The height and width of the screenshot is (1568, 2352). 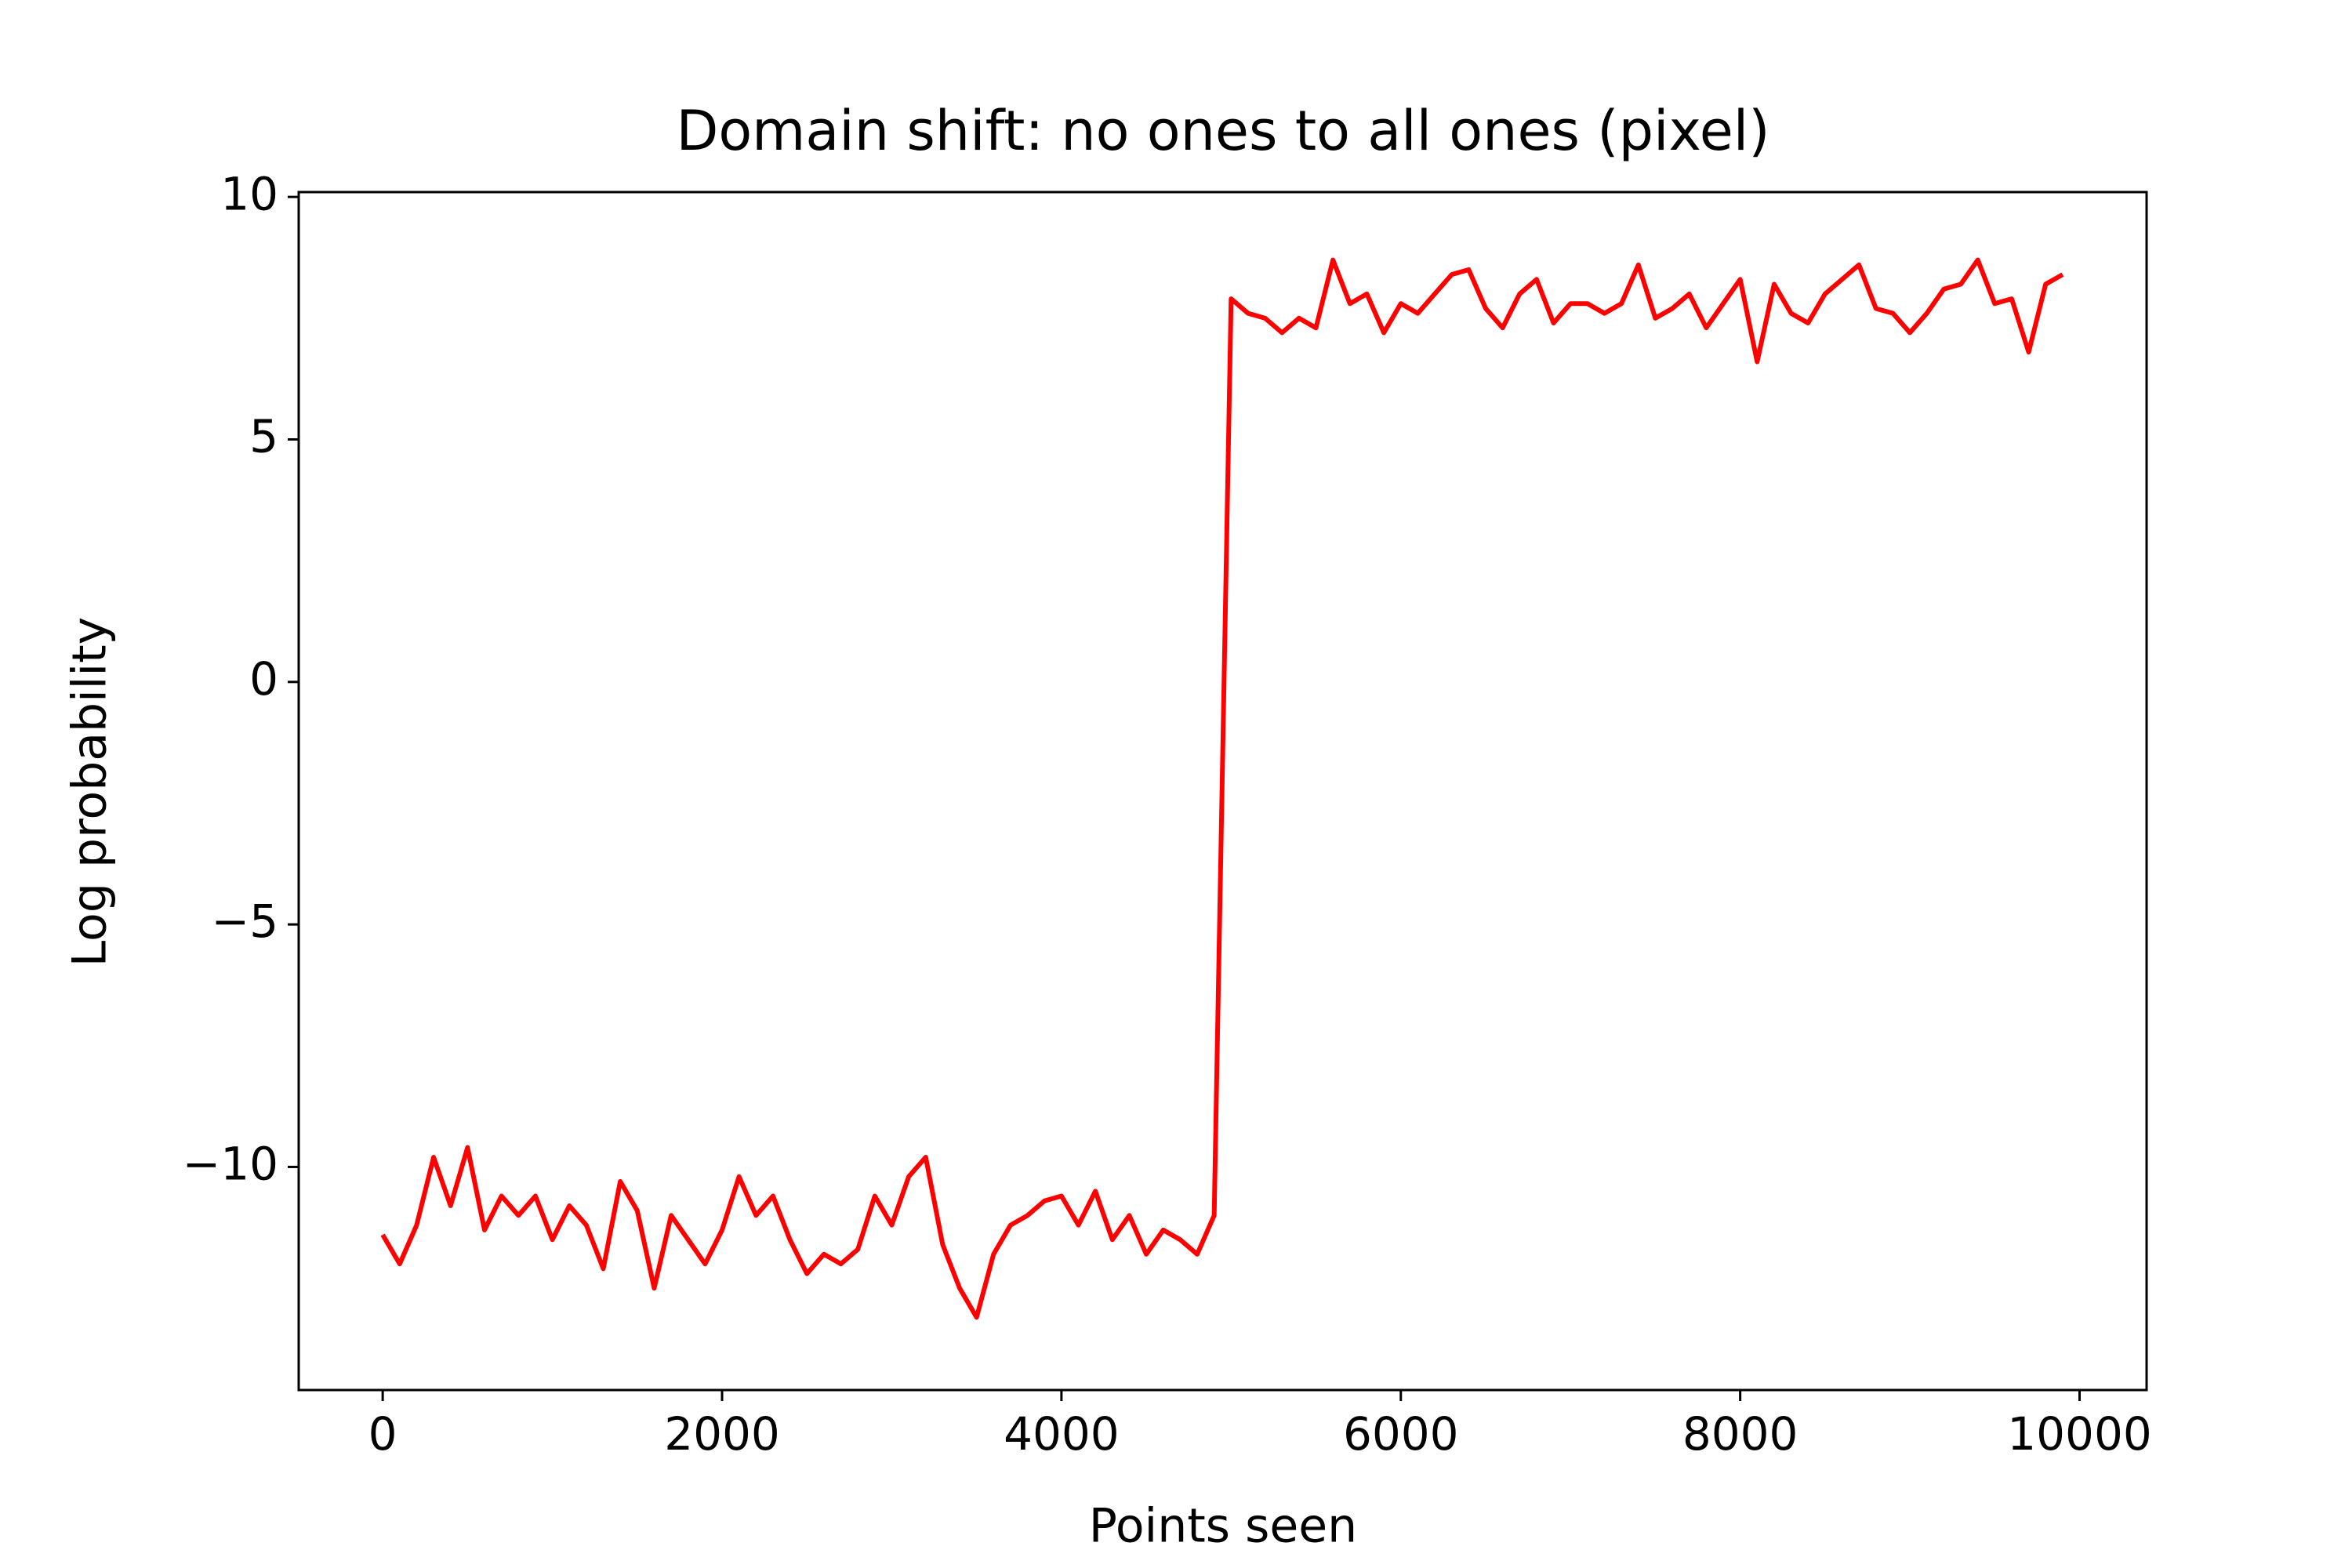 I want to click on x-tick-label: 2000, so click(x=722, y=1434).